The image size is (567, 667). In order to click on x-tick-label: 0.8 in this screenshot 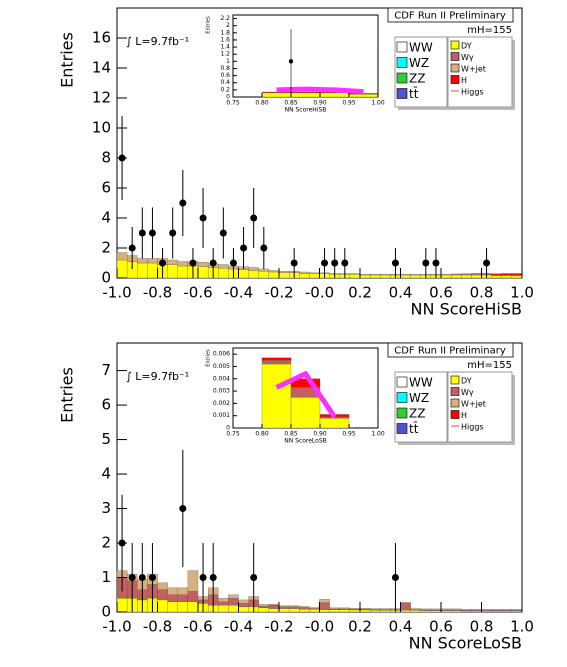, I will do `click(482, 627)`.